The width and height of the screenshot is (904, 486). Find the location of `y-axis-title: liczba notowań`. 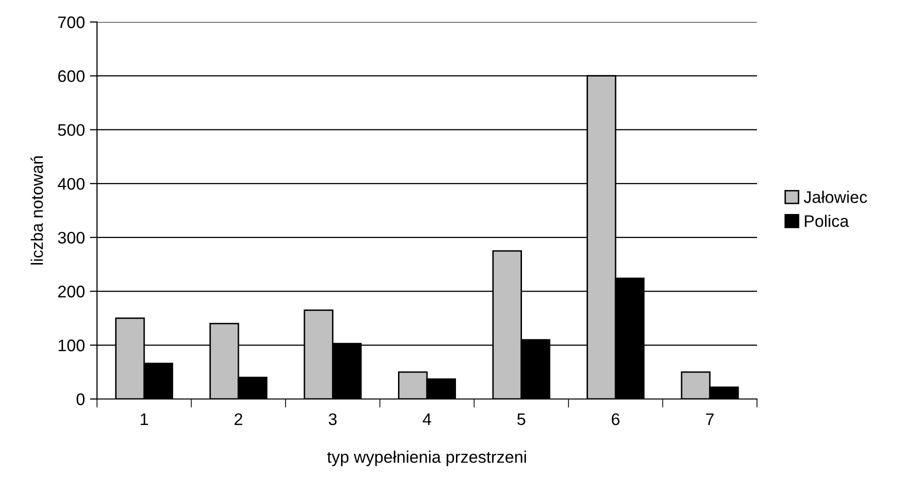

y-axis-title: liczba notowań is located at coordinates (36, 210).